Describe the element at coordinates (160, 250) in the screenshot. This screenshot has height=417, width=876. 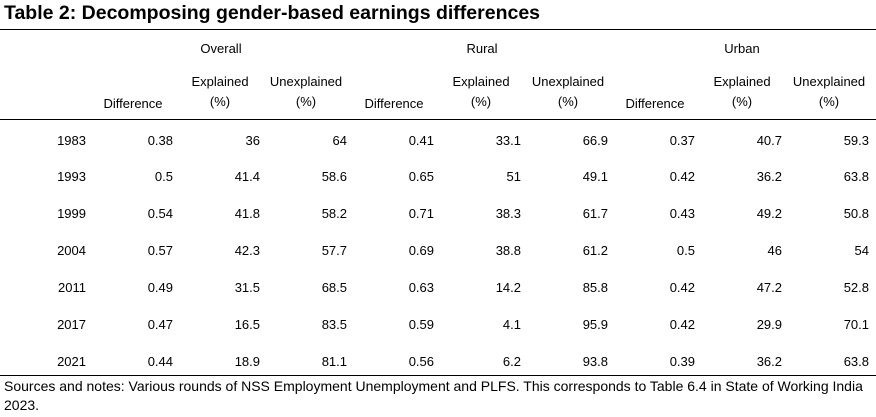
I see `table-cell: 0.57` at that location.